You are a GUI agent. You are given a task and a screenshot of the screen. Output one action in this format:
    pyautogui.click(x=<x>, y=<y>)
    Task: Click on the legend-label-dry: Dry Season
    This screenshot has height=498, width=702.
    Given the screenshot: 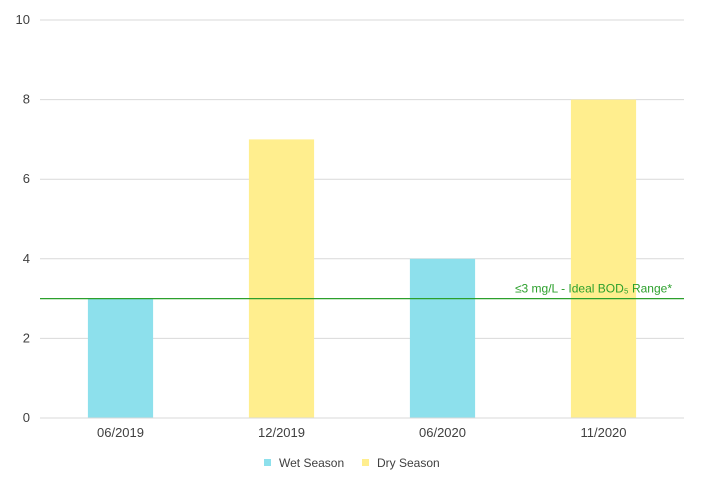 What is the action you would take?
    pyautogui.click(x=408, y=463)
    